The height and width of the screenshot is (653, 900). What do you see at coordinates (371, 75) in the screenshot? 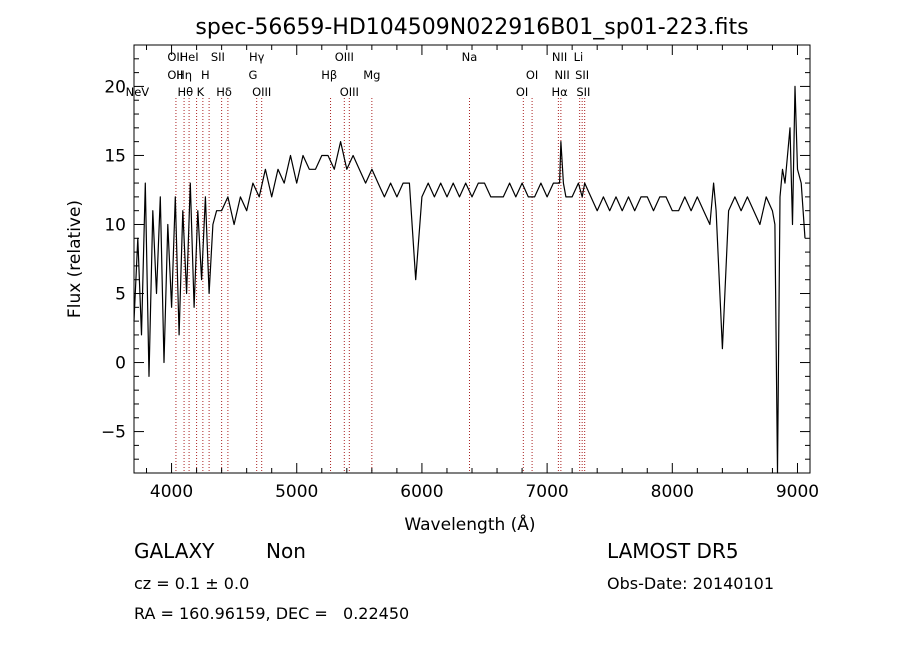
I see `marker-label-16: Mg` at bounding box center [371, 75].